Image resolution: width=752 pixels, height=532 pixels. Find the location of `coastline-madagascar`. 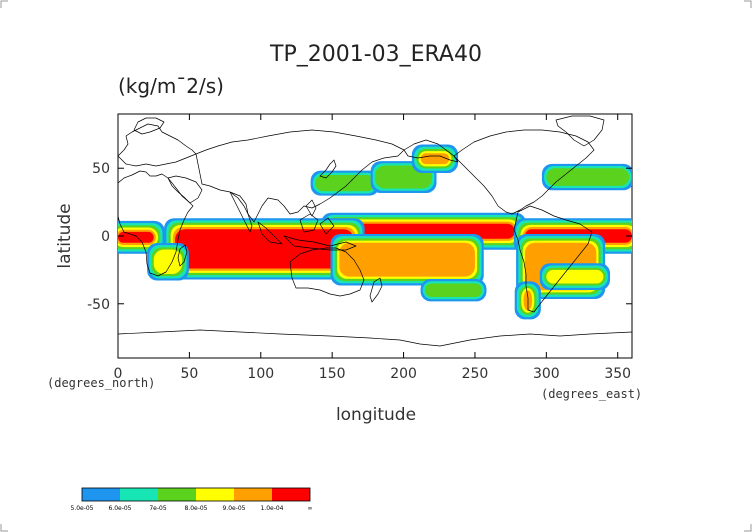

coastline-madagascar is located at coordinates (182, 255).